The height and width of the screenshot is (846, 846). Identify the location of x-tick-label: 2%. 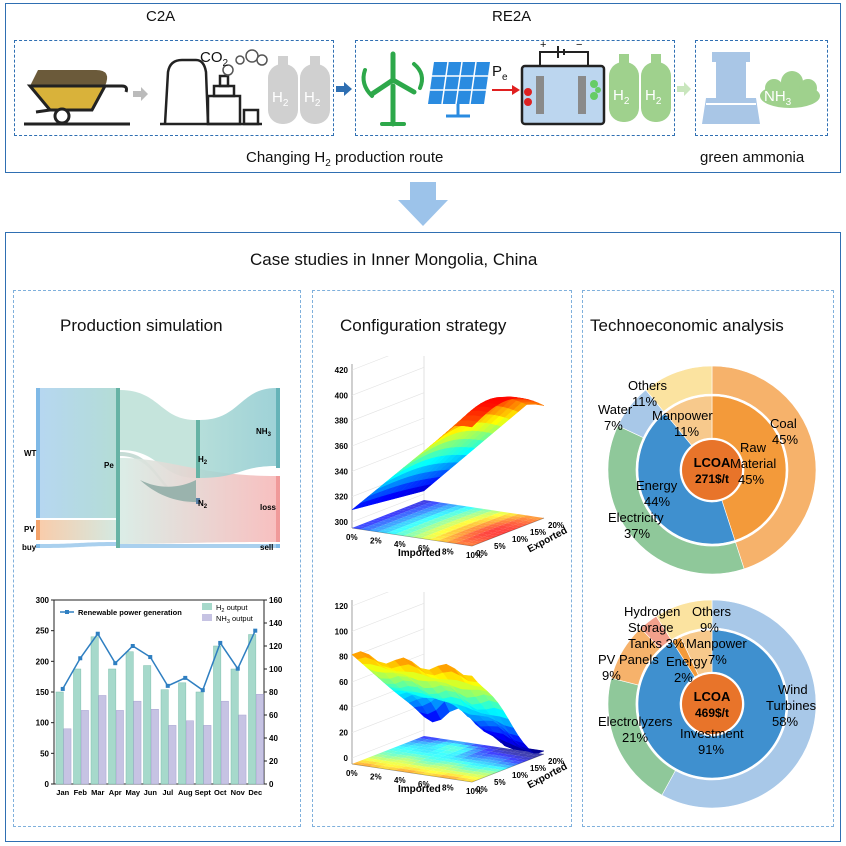
(376, 541).